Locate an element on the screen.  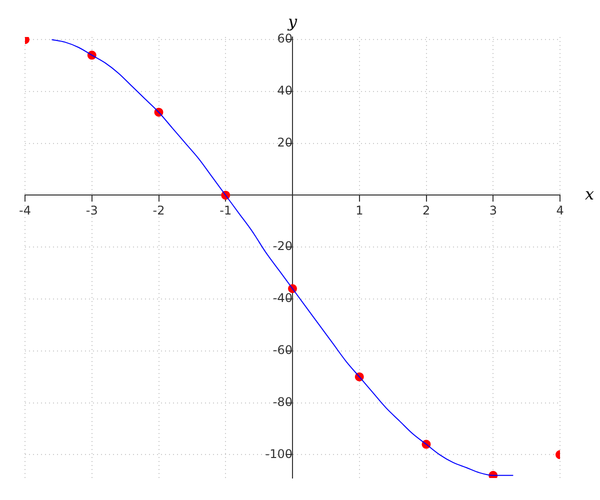
x-tick-label: -2 is located at coordinates (158, 211).